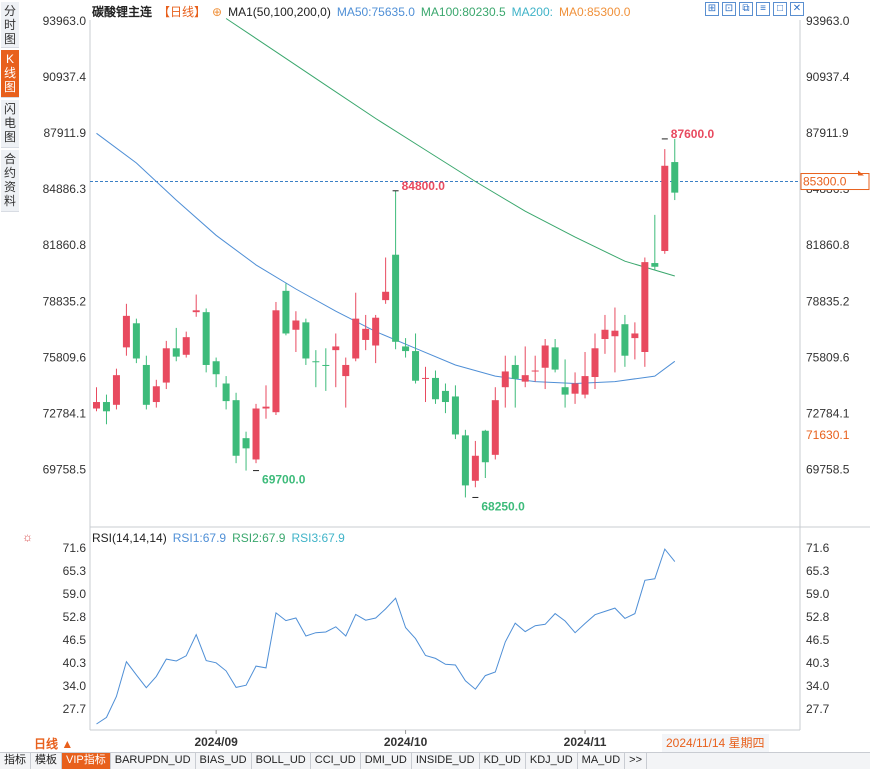  Describe the element at coordinates (153, 761) in the screenshot. I see `tab-barupdn: BARUPDN_UD` at that location.